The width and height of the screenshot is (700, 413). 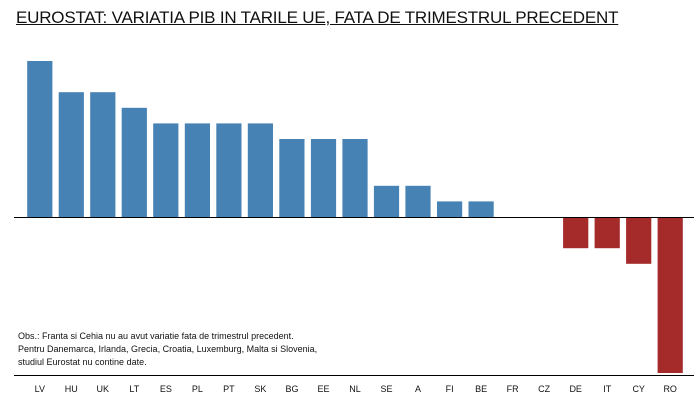 What do you see at coordinates (229, 389) in the screenshot?
I see `tick-label-pt: PT` at bounding box center [229, 389].